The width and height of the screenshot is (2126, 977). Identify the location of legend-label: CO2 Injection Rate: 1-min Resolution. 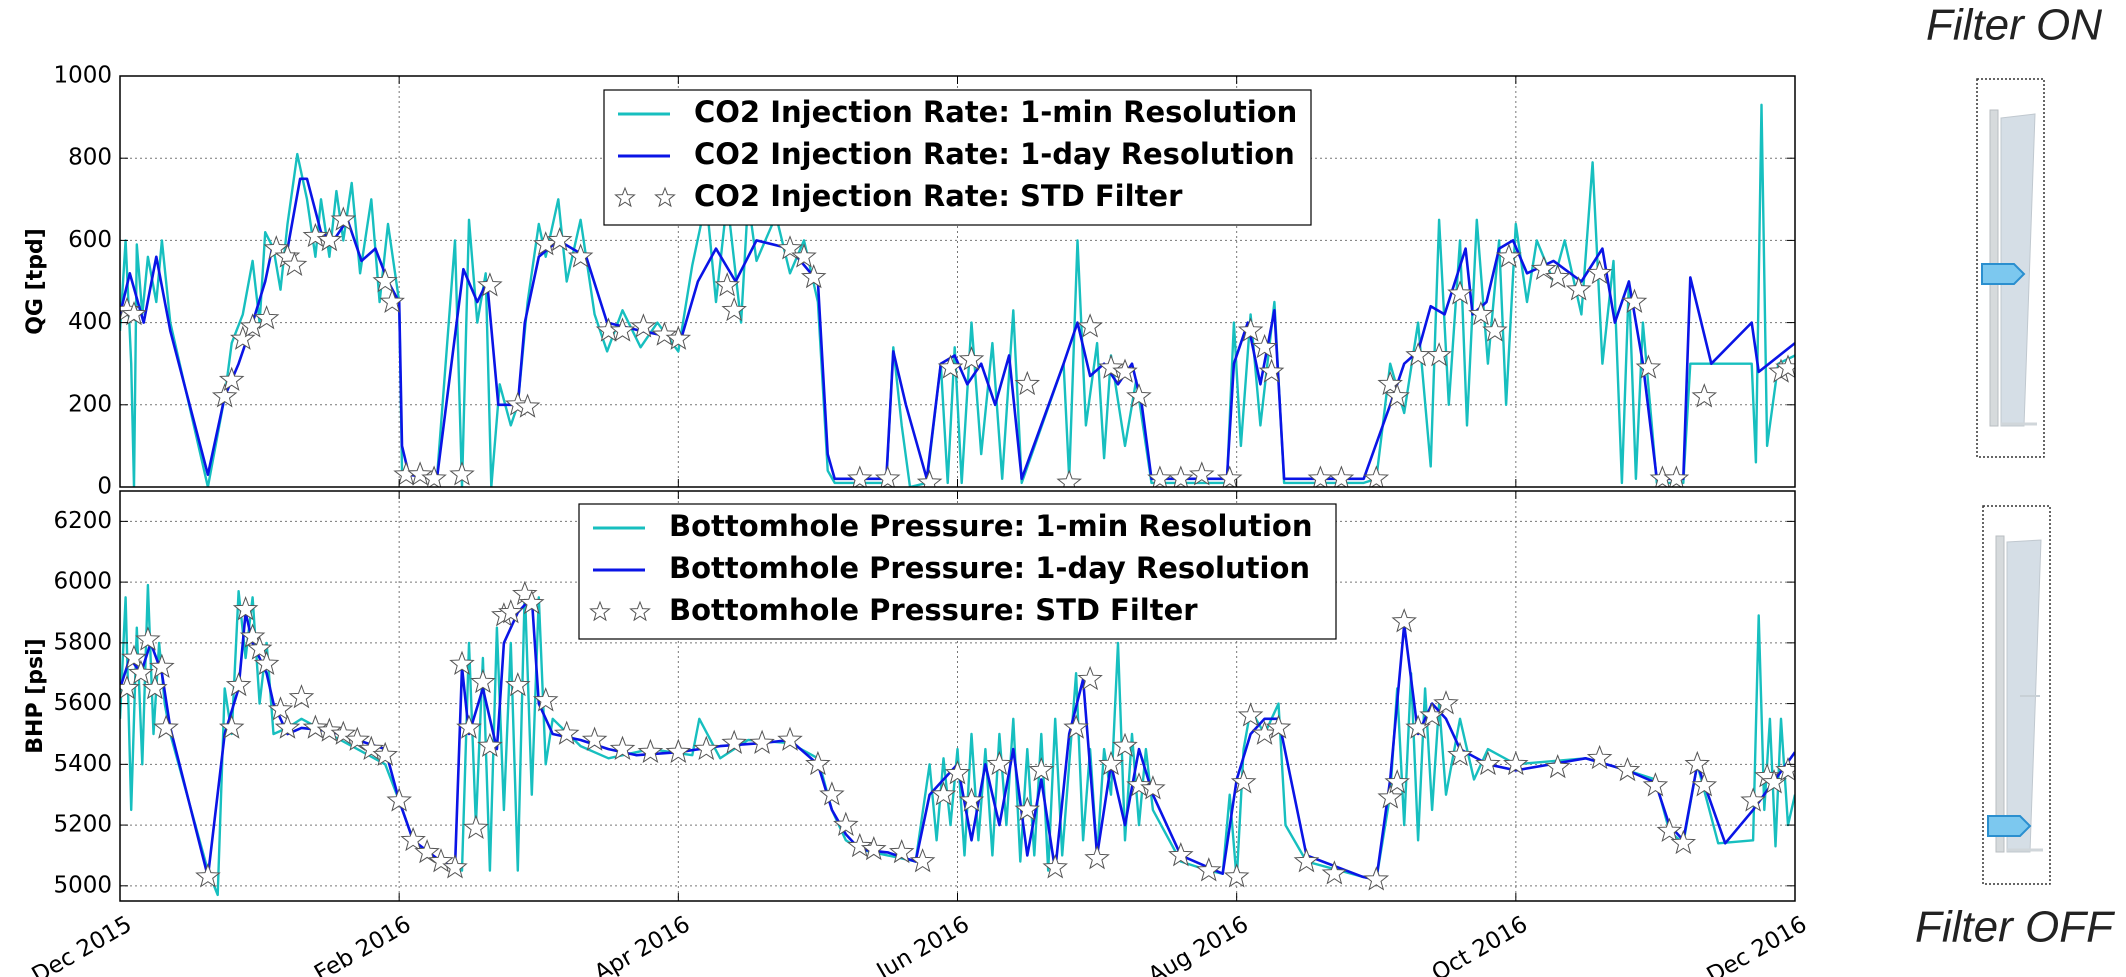
(995, 112).